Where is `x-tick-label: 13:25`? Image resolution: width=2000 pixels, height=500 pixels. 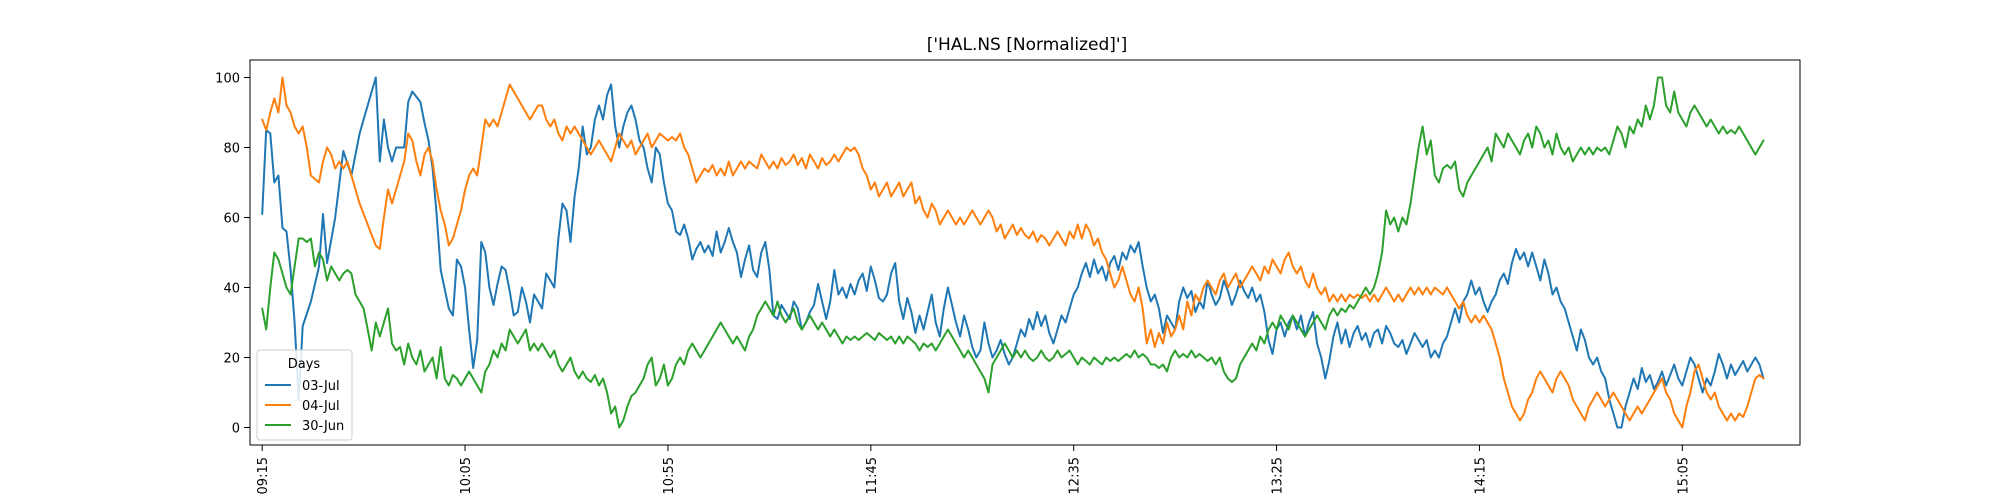
x-tick-label: 13:25 is located at coordinates (1278, 475).